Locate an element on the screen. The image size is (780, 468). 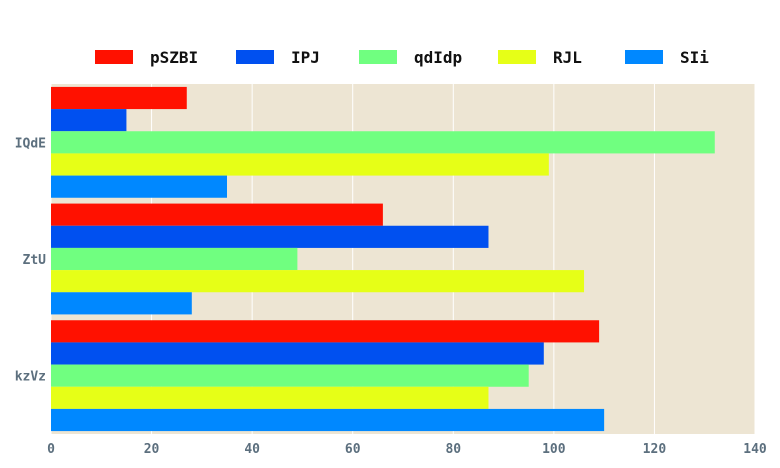
bar-IPJ-ZtU is located at coordinates (270, 236).